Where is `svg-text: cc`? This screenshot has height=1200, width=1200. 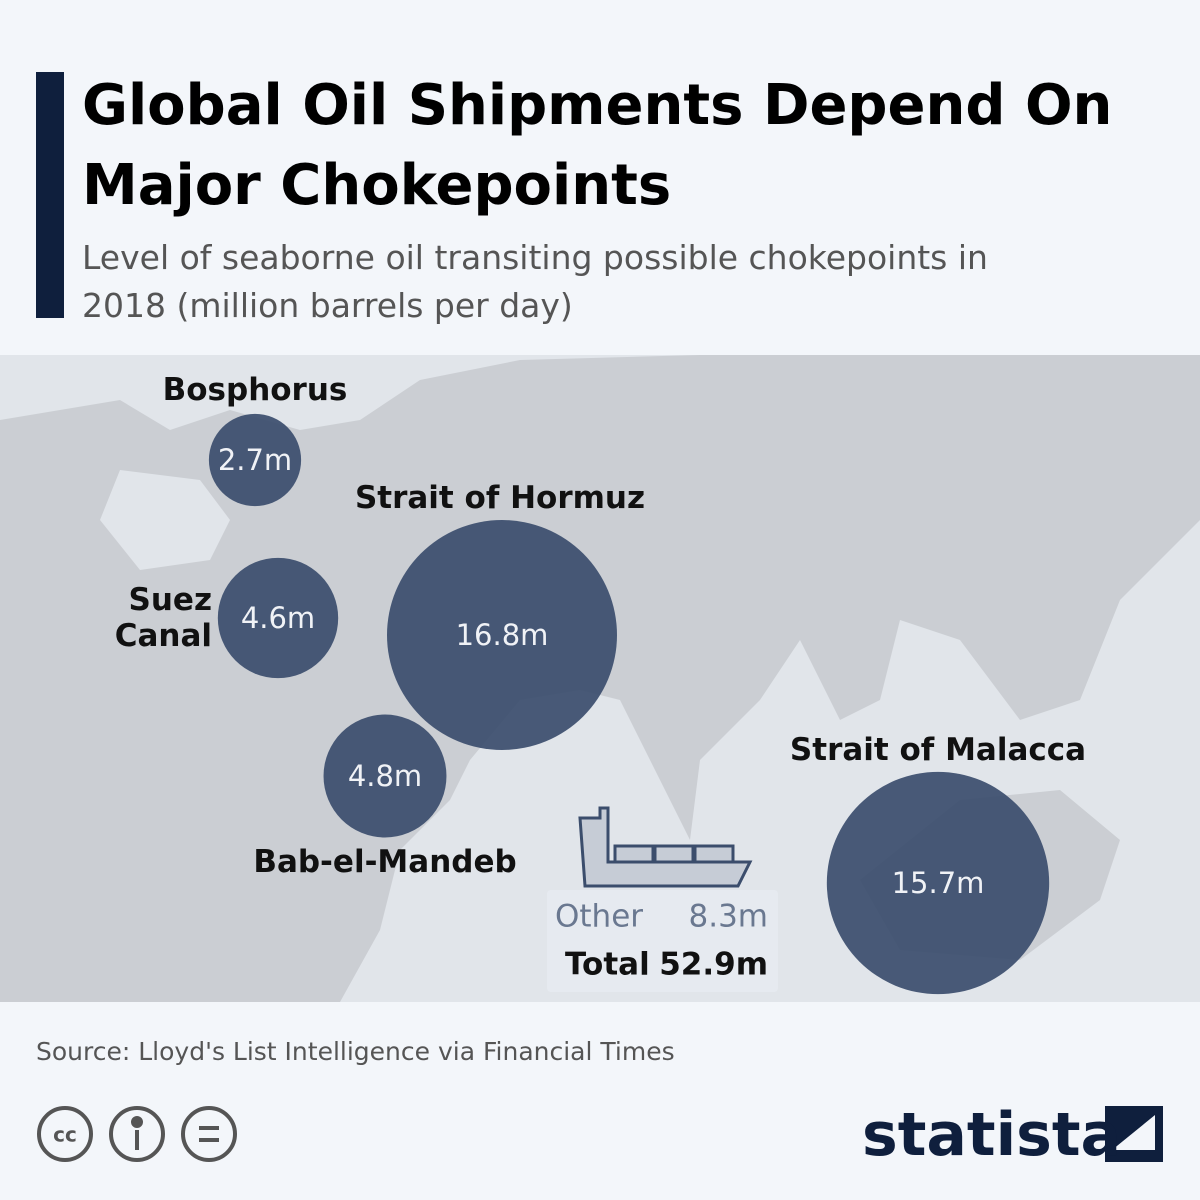 svg-text: cc is located at coordinates (65, 1135).